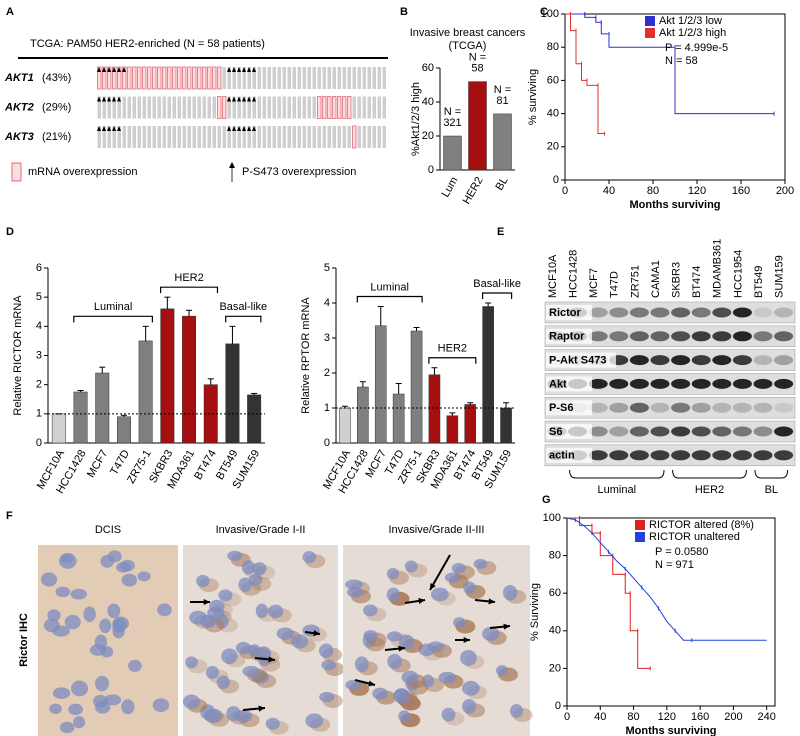  Describe the element at coordinates (667, 717) in the screenshot. I see `x-tick-label: 120` at that location.